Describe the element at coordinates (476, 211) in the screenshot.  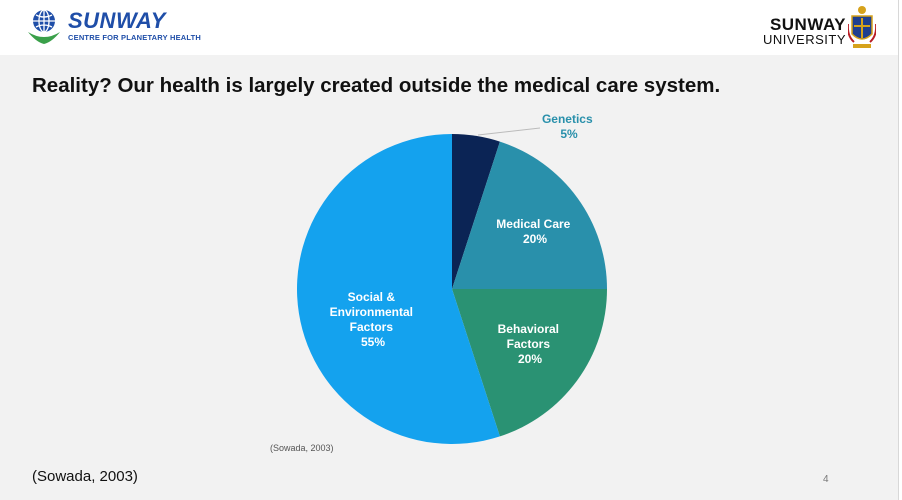
I see `genetics-slice` at that location.